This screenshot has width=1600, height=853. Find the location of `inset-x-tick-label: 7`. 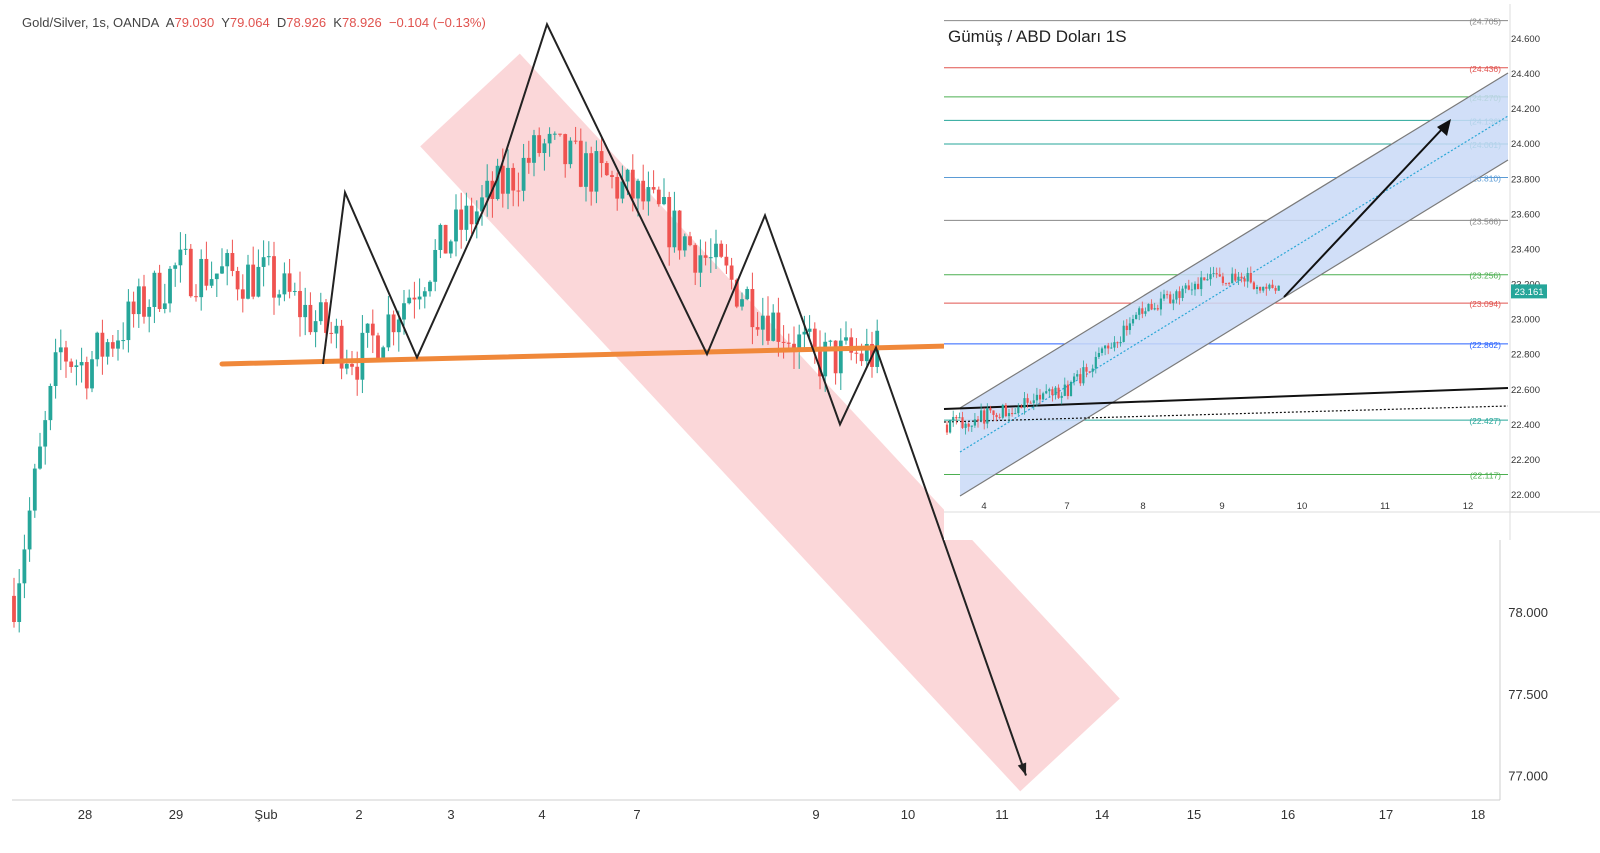

inset-x-tick-label: 7 is located at coordinates (1066, 506).